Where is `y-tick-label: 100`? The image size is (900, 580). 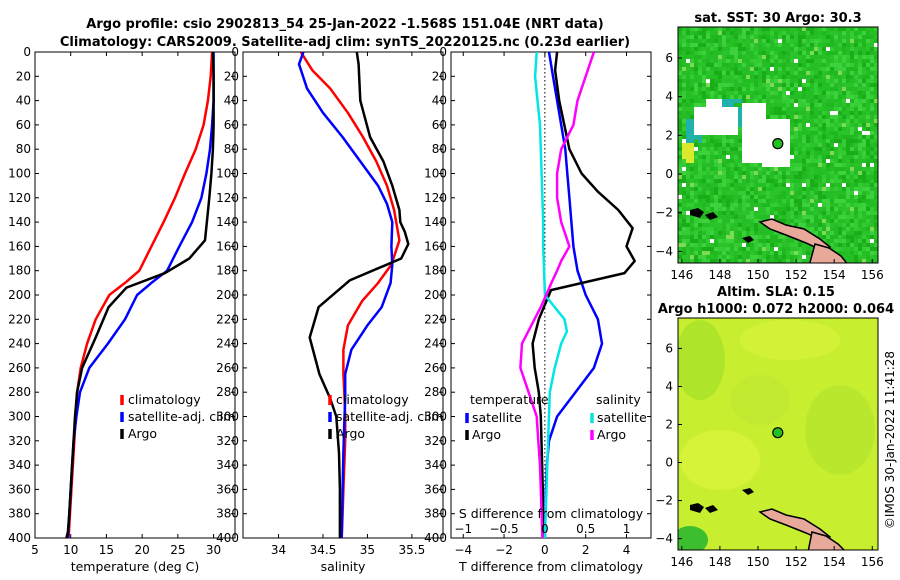 y-tick-label: 100 is located at coordinates (19, 174).